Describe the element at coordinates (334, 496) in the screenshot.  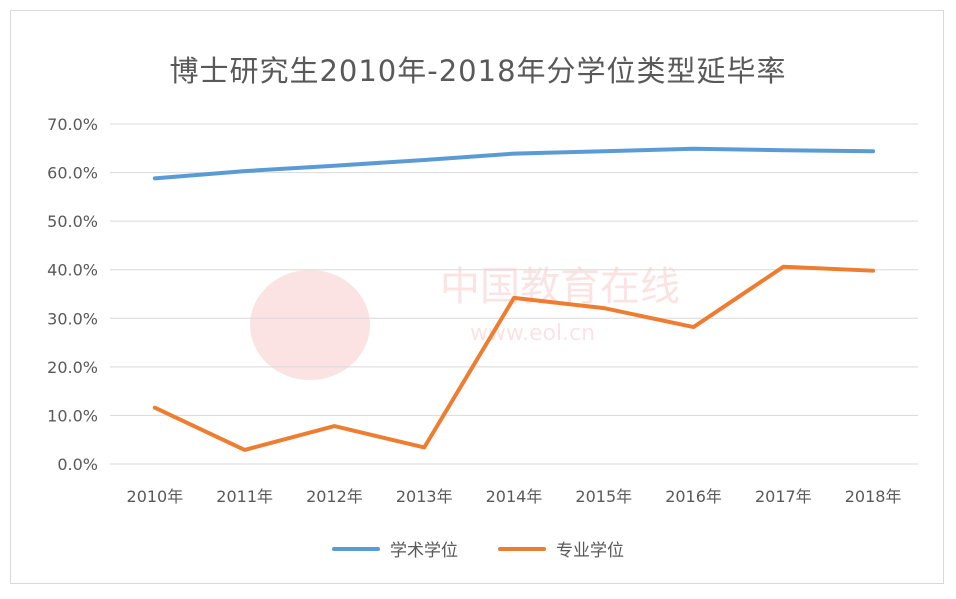
I see `x-tick-label: 2012年` at that location.